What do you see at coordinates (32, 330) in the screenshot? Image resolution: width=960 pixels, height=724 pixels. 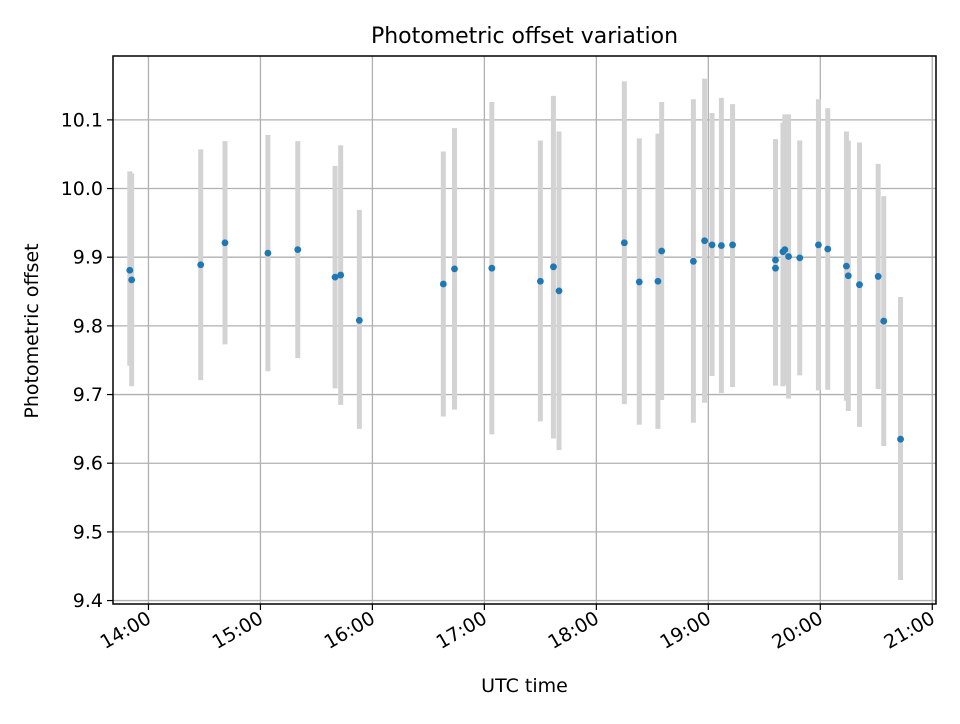 I see `y-axis-label: Photometric offset` at bounding box center [32, 330].